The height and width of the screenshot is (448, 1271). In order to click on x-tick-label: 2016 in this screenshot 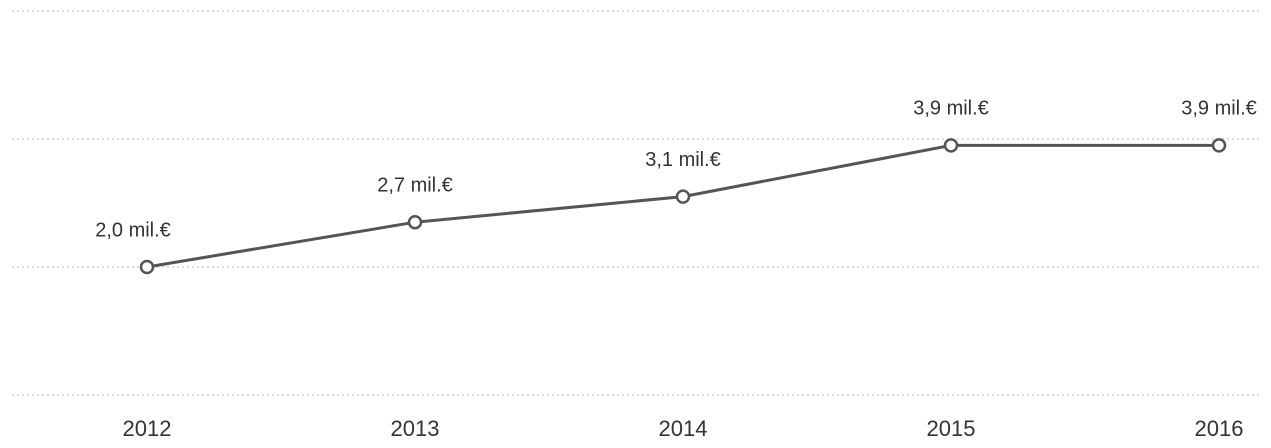, I will do `click(1219, 428)`.